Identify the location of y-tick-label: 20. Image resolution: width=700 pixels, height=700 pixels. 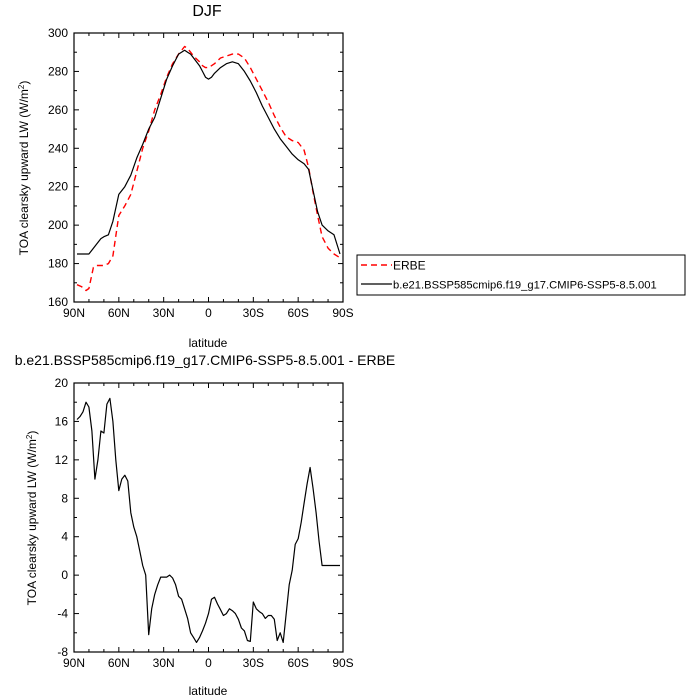
(62, 383).